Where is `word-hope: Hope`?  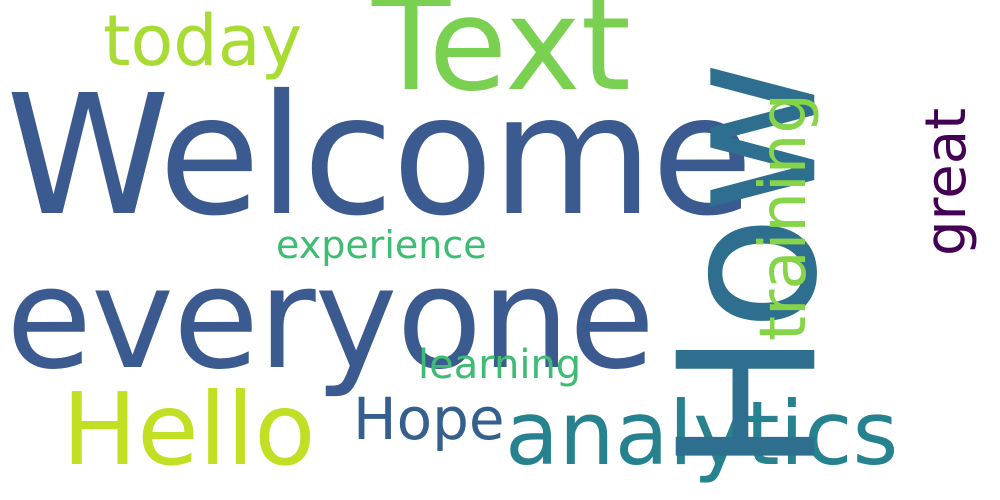
word-hope: Hope is located at coordinates (429, 419).